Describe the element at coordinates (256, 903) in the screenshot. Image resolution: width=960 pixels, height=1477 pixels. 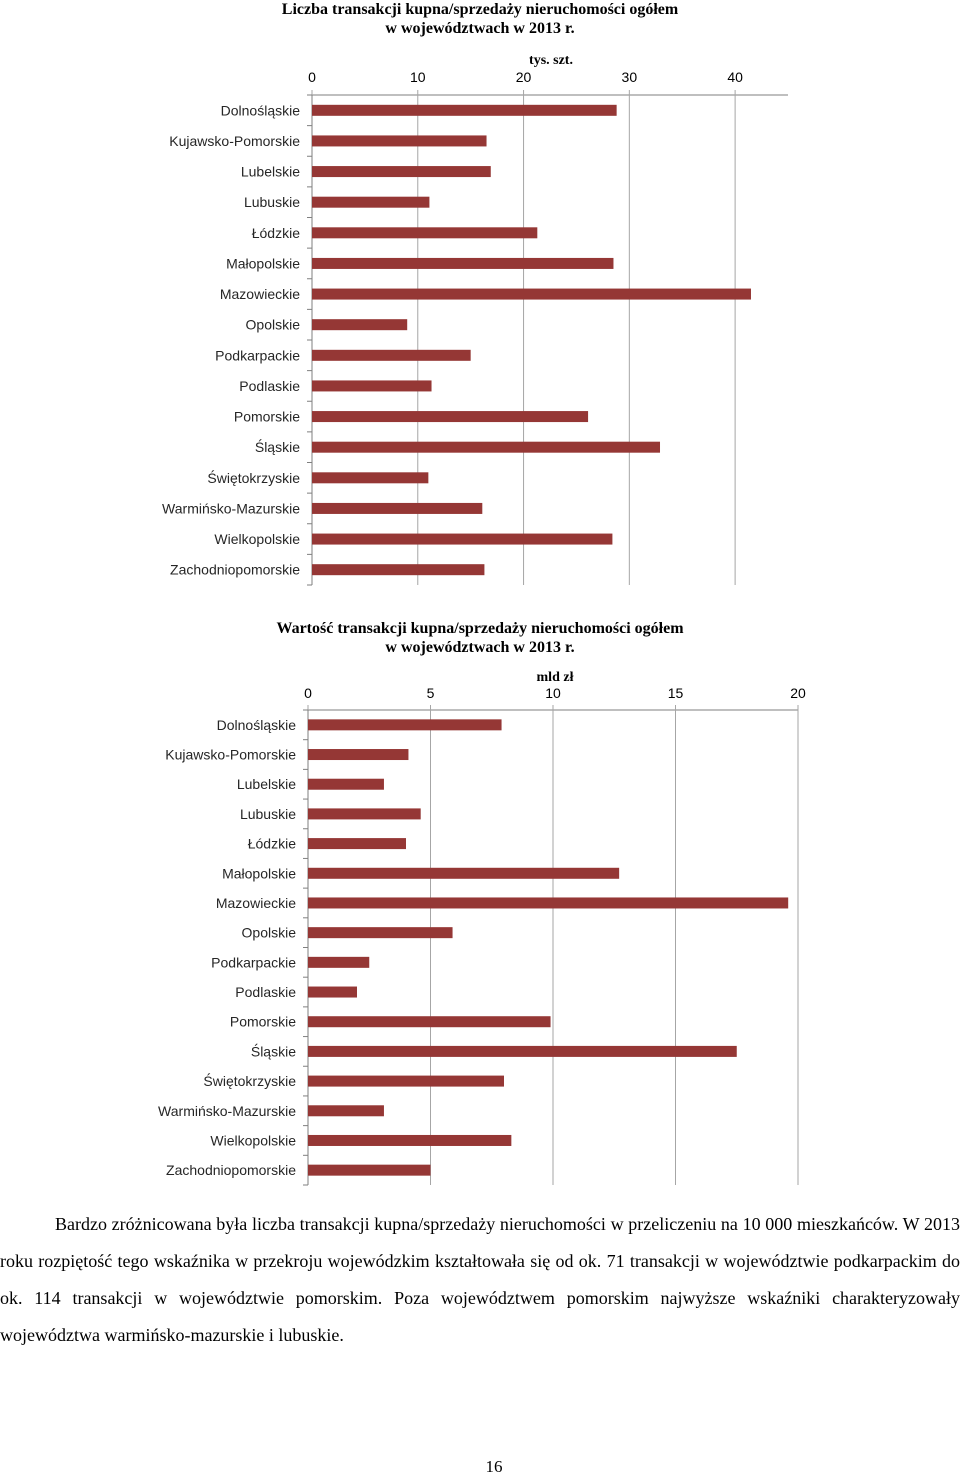
I see `chart2-category-label: Mazowieckie` at that location.